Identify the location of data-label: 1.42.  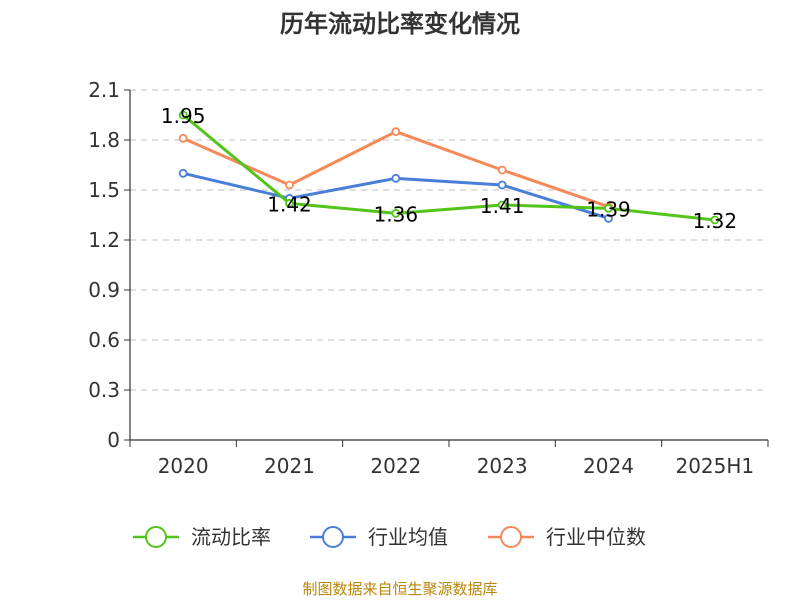
(289, 204).